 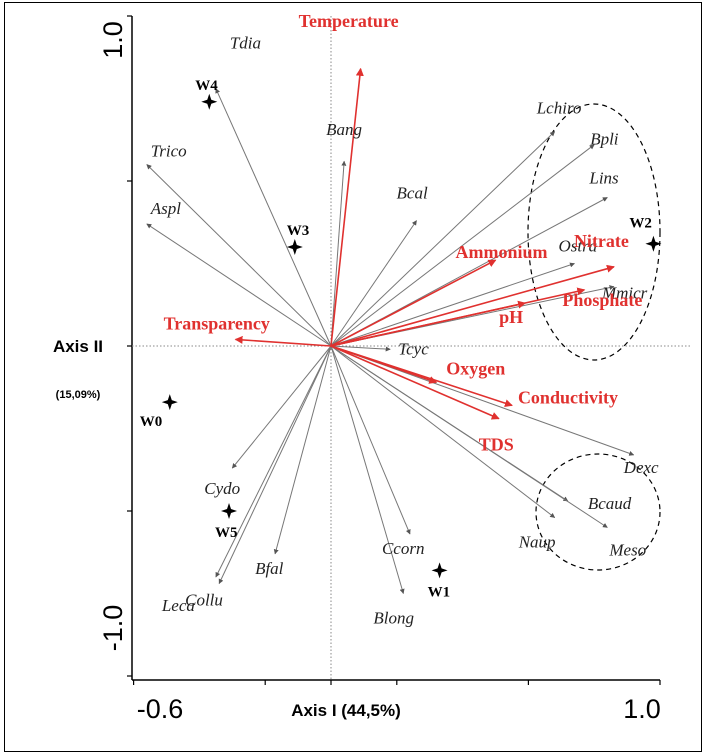 What do you see at coordinates (346, 710) in the screenshot?
I see `x-axis-title: Axis I (44,5%)` at bounding box center [346, 710].